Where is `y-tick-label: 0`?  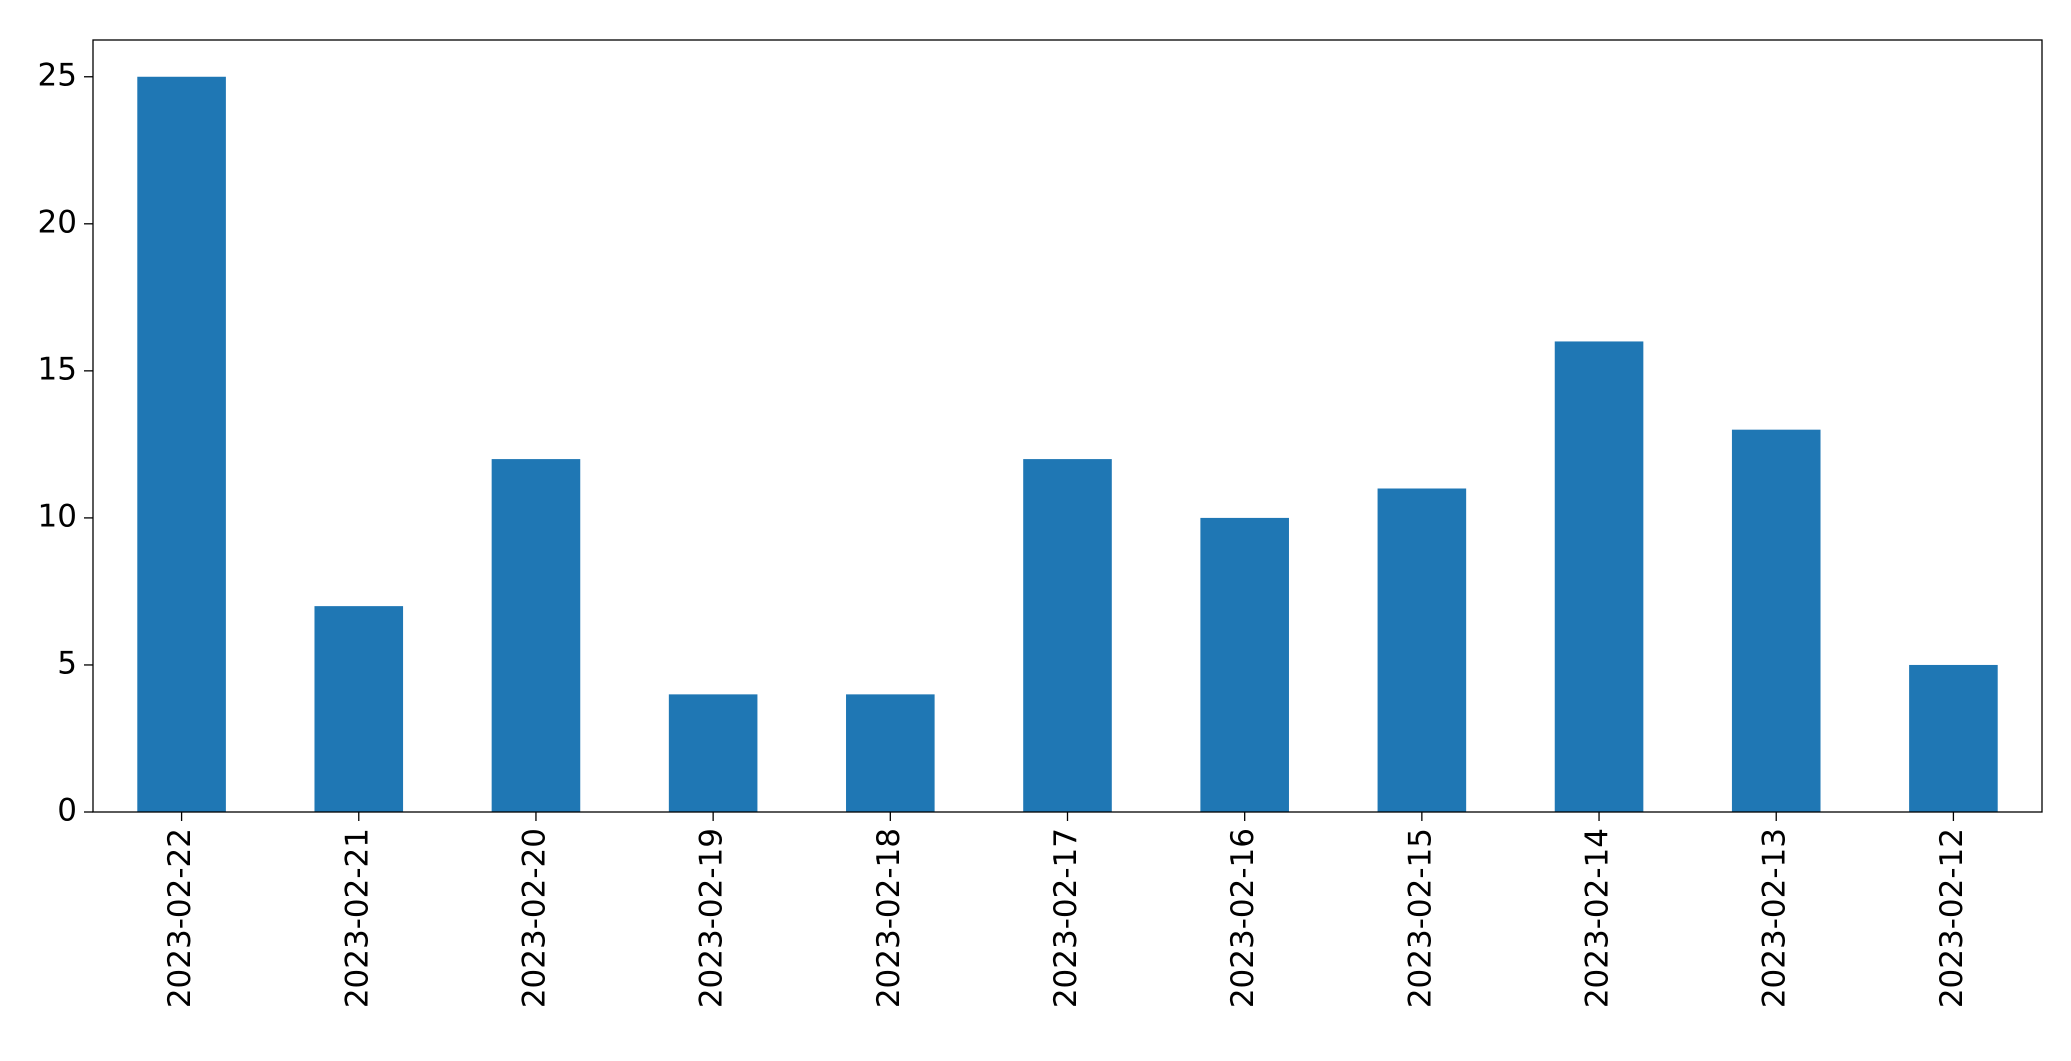
y-tick-label: 0 is located at coordinates (67, 811).